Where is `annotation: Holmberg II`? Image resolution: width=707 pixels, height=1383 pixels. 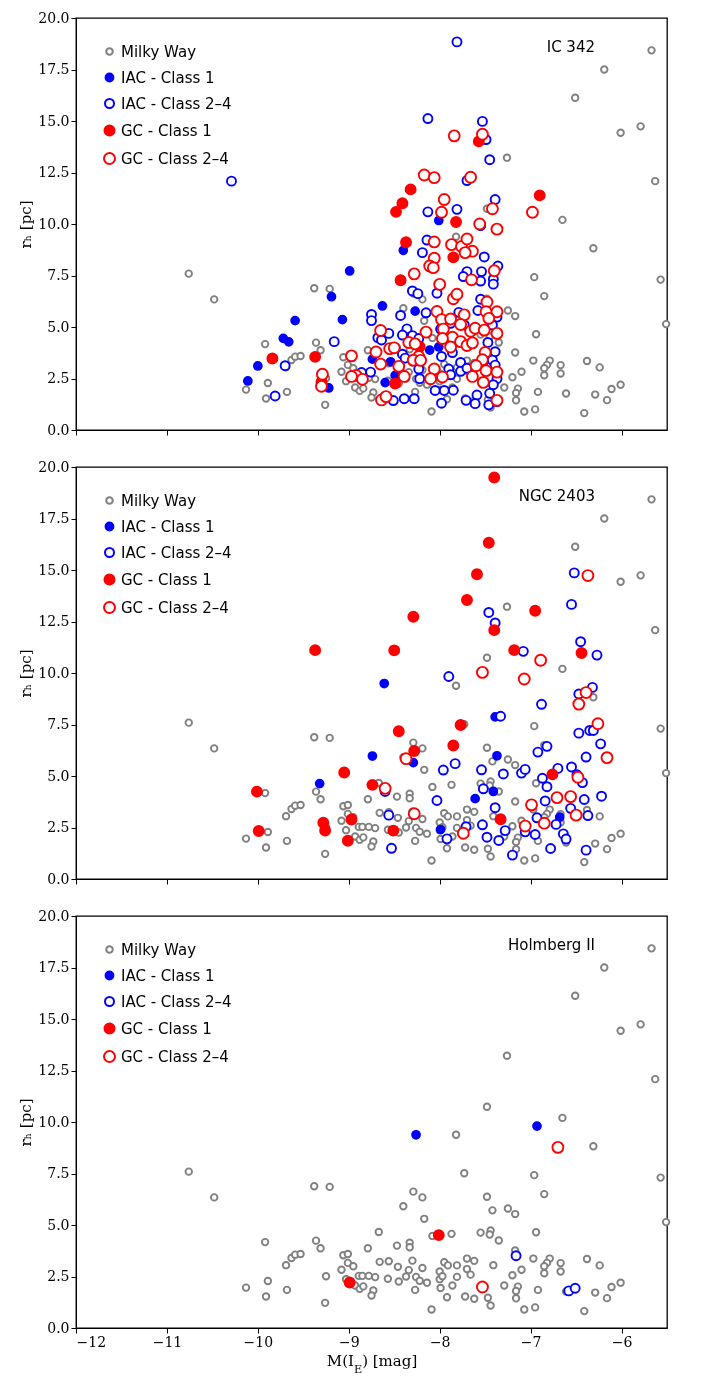
annotation: Holmberg II is located at coordinates (551, 945).